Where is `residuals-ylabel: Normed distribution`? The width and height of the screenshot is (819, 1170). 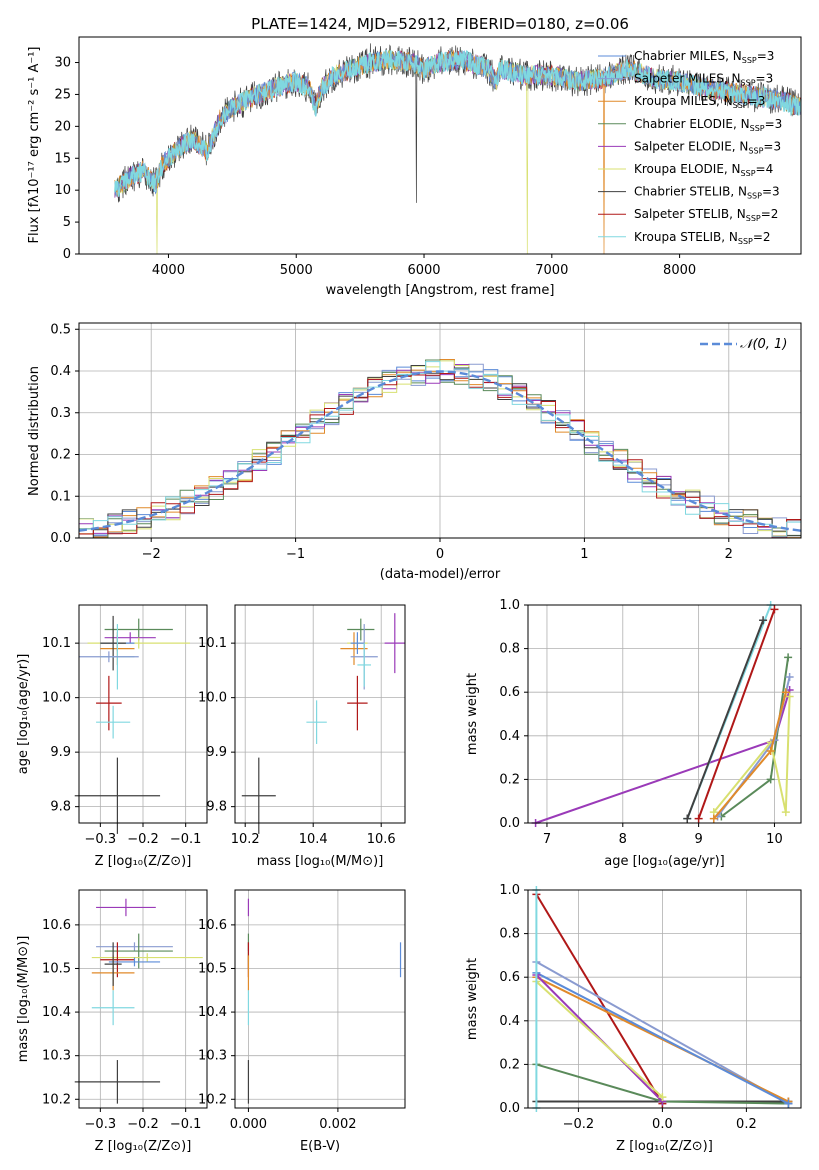 residuals-ylabel: Normed distribution is located at coordinates (34, 431).